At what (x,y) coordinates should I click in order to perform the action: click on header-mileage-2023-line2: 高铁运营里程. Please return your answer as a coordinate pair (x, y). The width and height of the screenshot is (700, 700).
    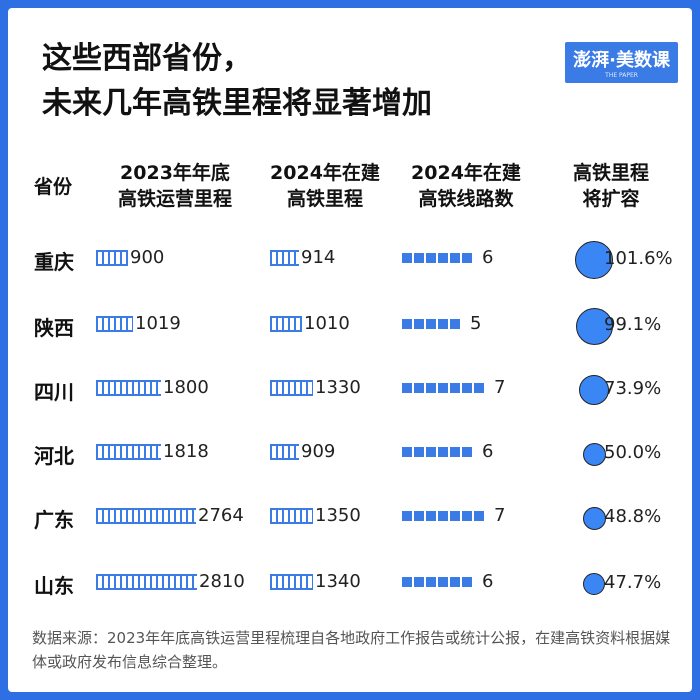
    Looking at the image, I should click on (174, 199).